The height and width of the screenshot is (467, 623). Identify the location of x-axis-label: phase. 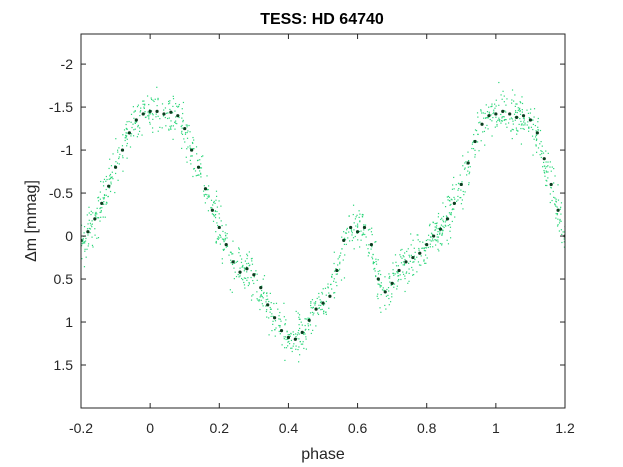
(323, 454).